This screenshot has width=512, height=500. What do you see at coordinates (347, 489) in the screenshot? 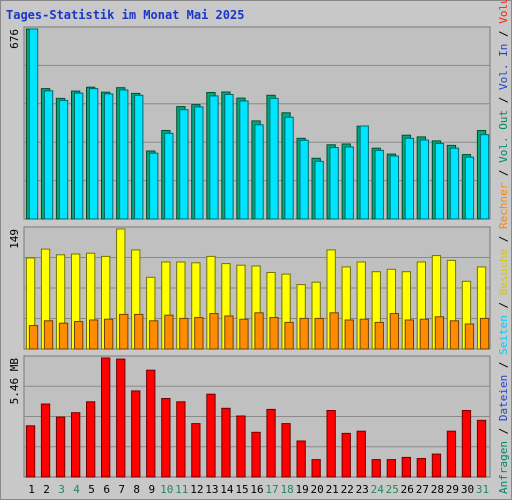
I see `x-tick-label-day-22: 22` at bounding box center [347, 489].